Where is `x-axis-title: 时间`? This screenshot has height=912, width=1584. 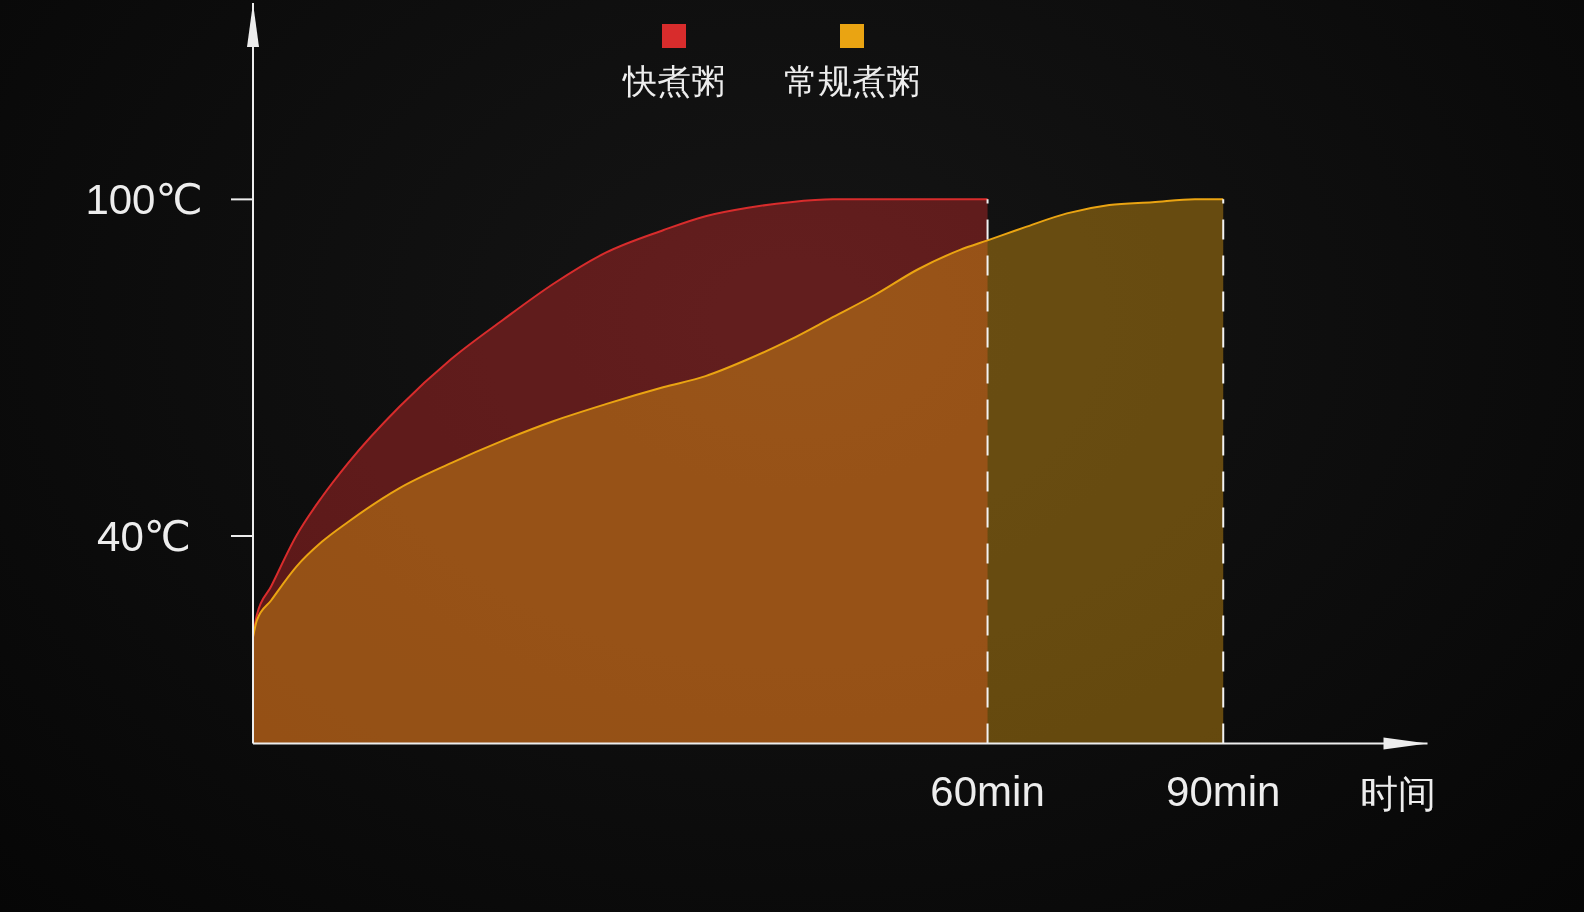 x-axis-title: 时间 is located at coordinates (1397, 793).